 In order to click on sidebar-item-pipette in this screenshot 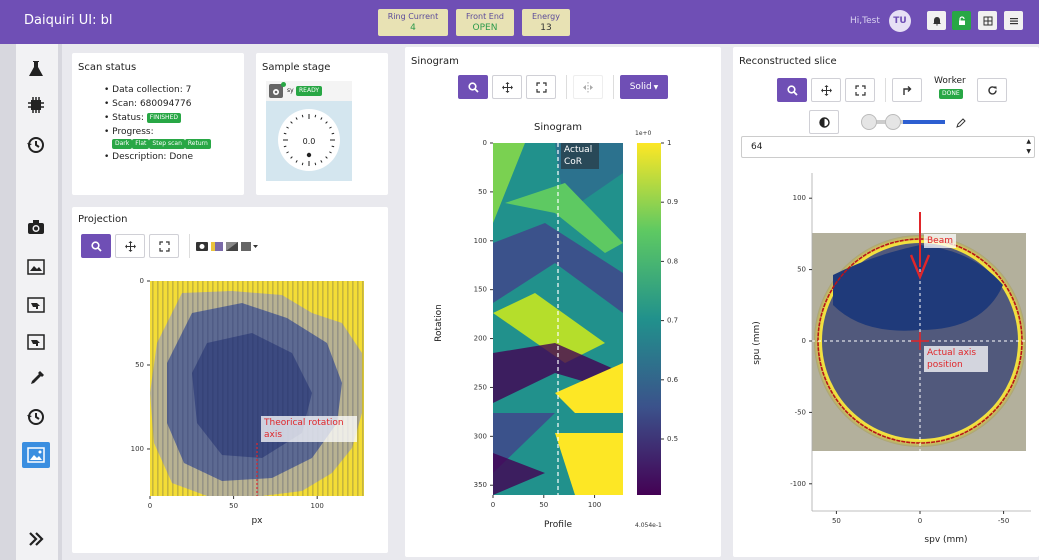, I will do `click(36, 379)`.